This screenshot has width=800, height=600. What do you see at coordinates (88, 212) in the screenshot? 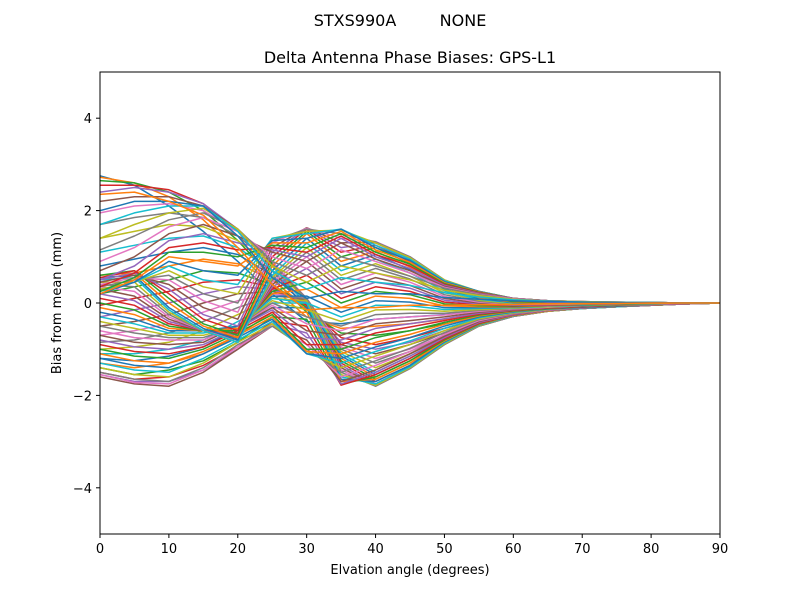
I see `y-tick-label: 2` at bounding box center [88, 212].